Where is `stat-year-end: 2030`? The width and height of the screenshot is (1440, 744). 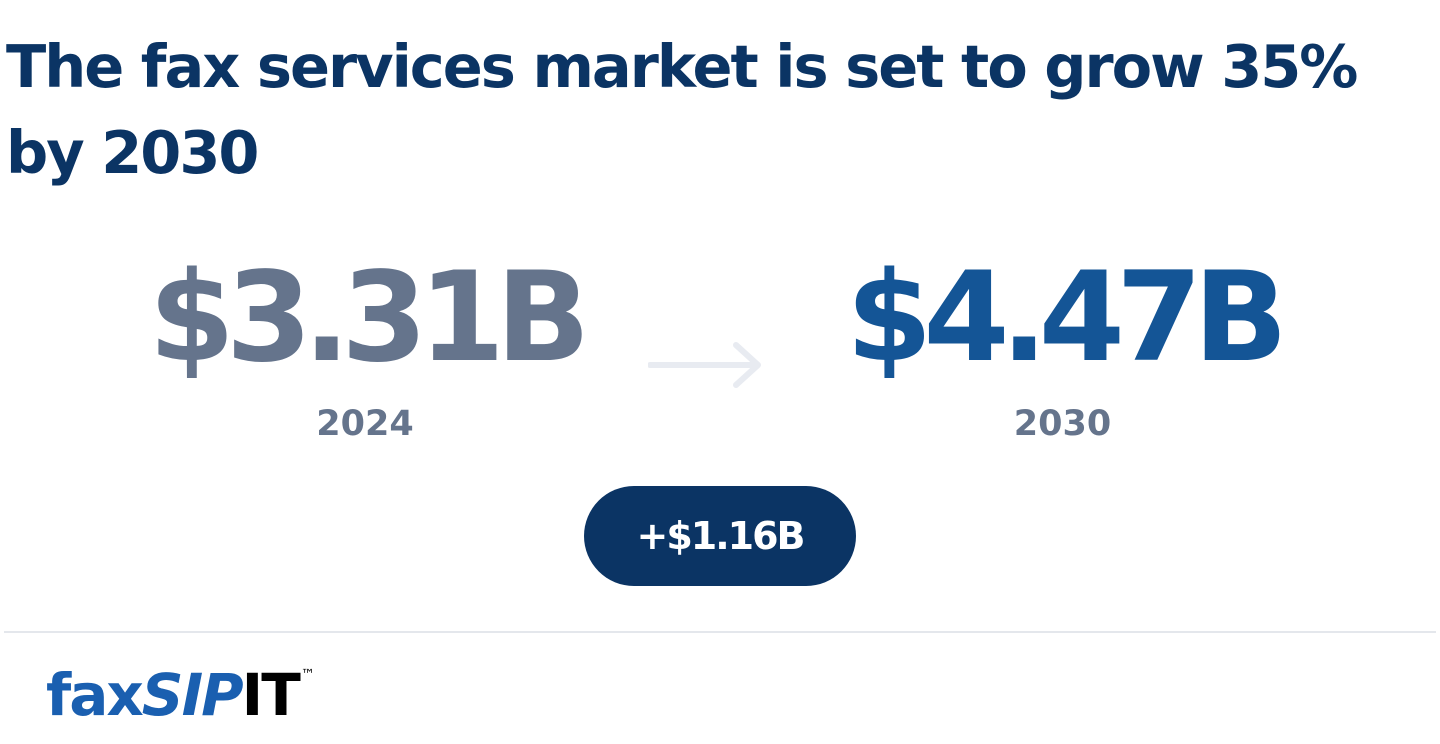
stat-year-end: 2030 is located at coordinates (1062, 424).